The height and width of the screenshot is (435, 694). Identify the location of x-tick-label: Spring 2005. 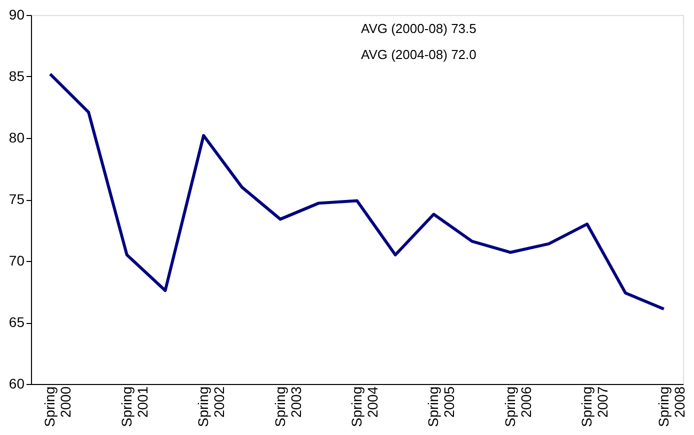
(441, 406).